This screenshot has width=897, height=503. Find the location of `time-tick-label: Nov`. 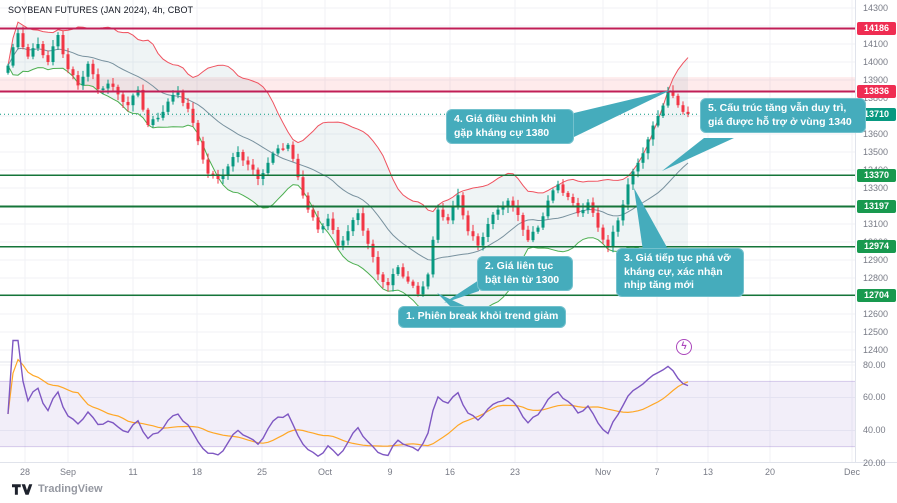

time-tick-label: Nov is located at coordinates (602, 472).